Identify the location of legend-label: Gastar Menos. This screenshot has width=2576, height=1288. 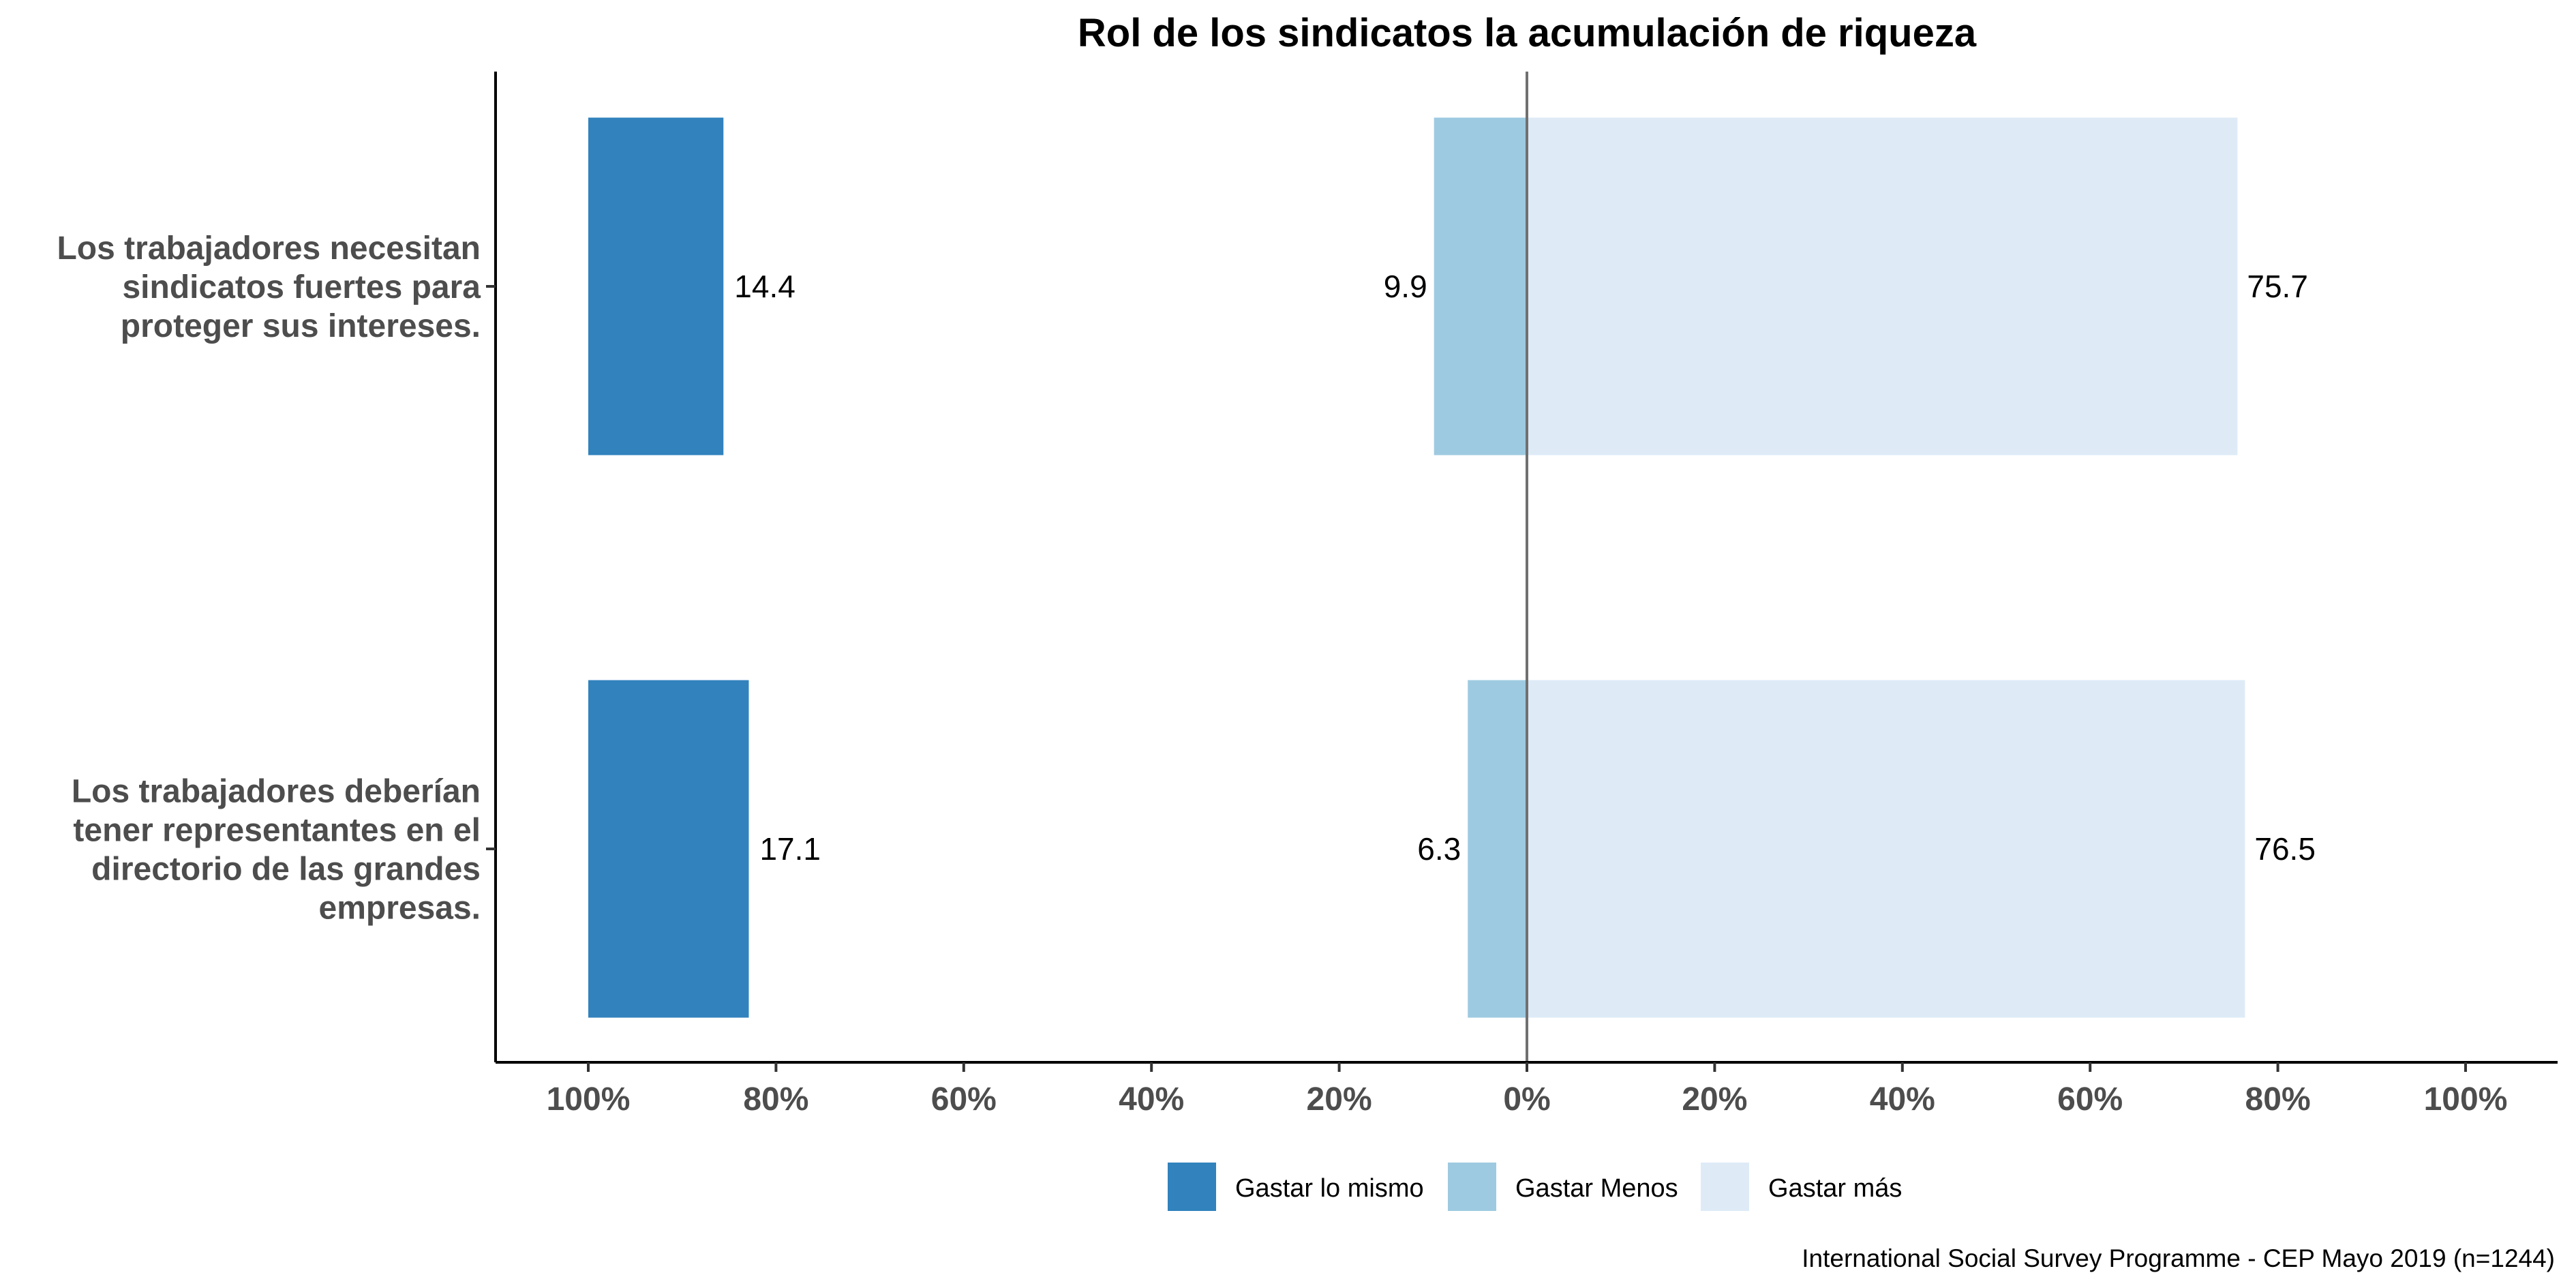
(1596, 1188).